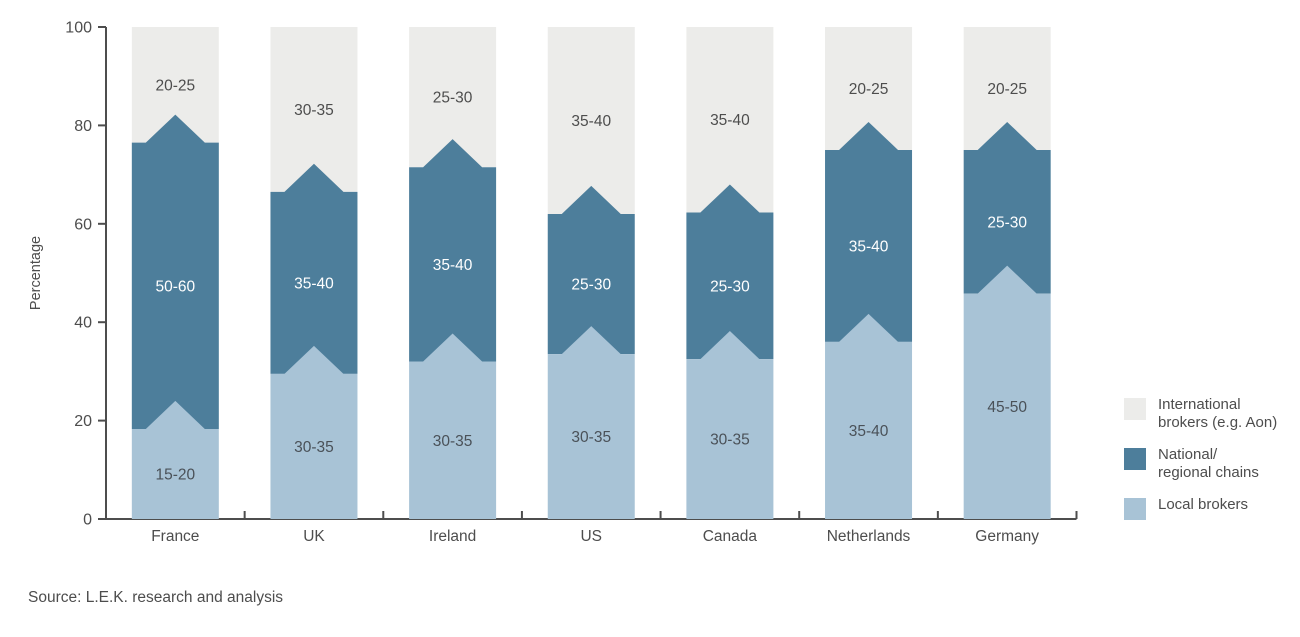 Image resolution: width=1300 pixels, height=637 pixels. What do you see at coordinates (175, 474) in the screenshot?
I see `bar-segment-label: 15-20` at bounding box center [175, 474].